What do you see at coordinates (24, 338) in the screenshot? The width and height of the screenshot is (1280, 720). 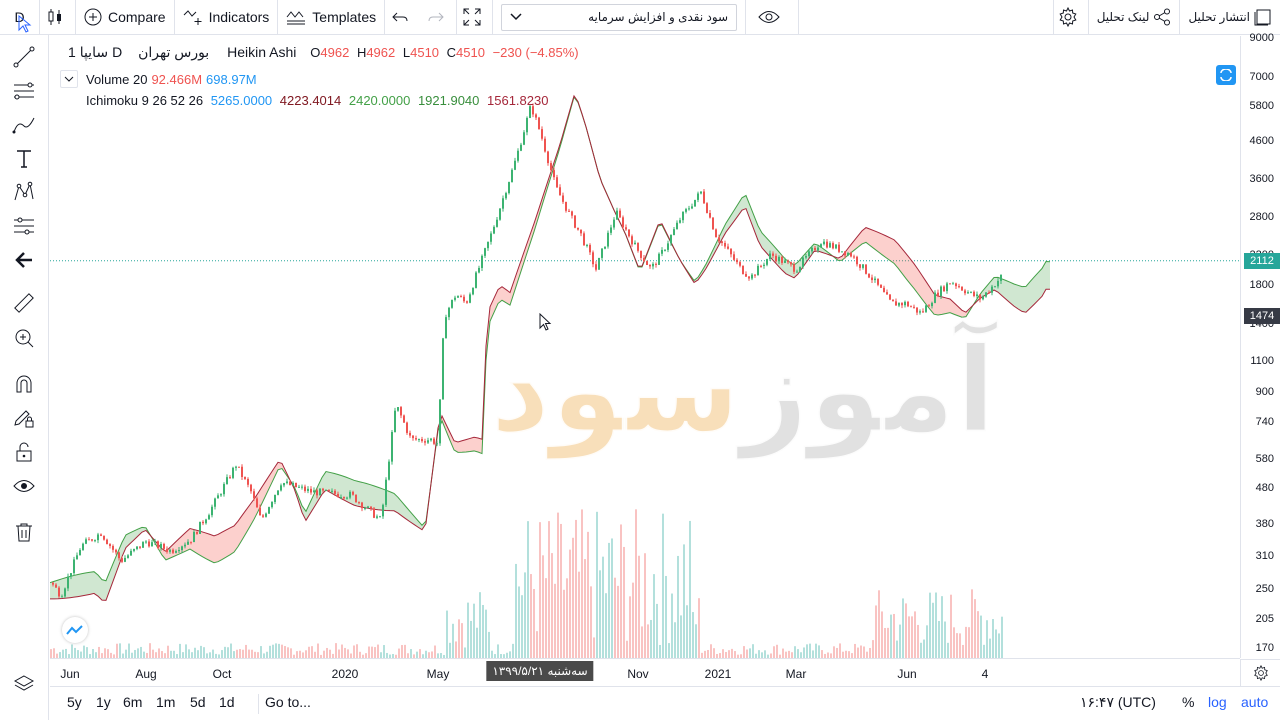 I see `zoom-tool` at bounding box center [24, 338].